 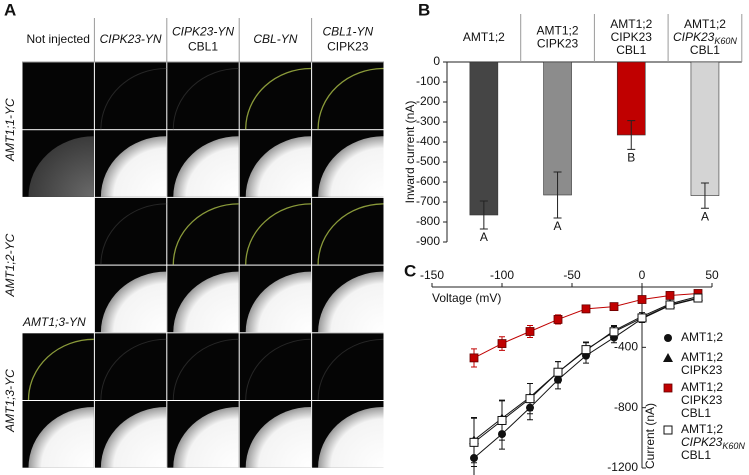 What do you see at coordinates (428, 201) in the screenshot?
I see `y-tick-label: -700` at bounding box center [428, 201].